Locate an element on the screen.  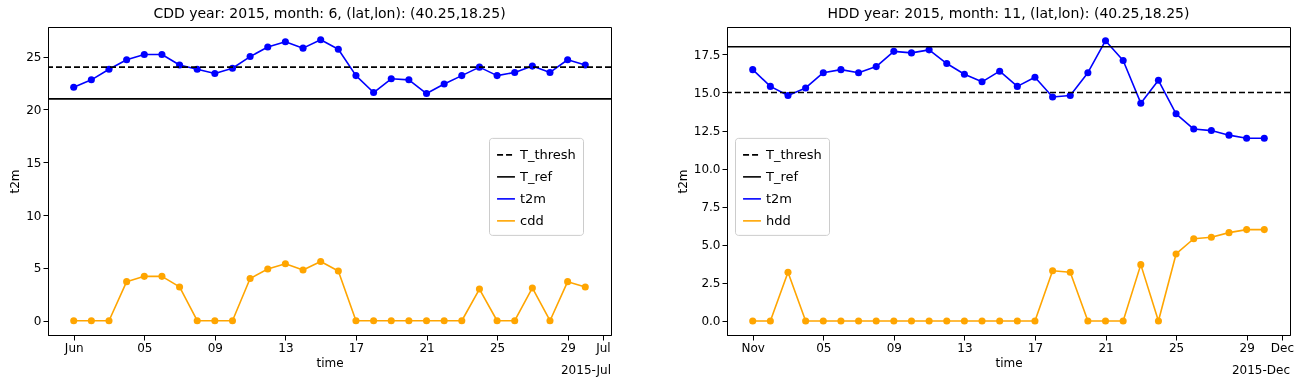
x-tick-label: Jun is located at coordinates (73, 347).